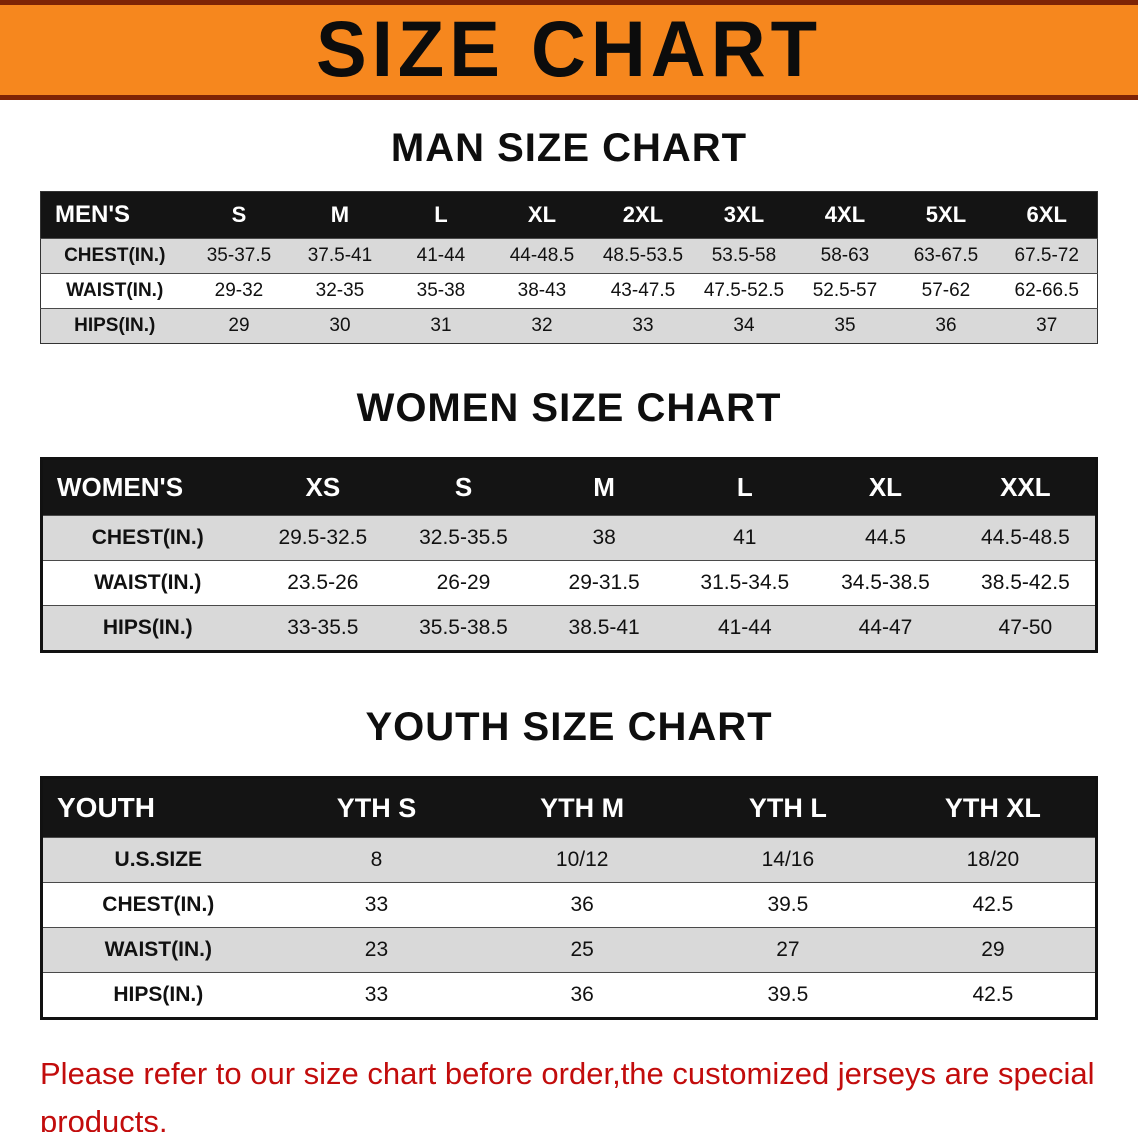  Describe the element at coordinates (114, 215) in the screenshot. I see `table-corner-label: MEN'S` at that location.